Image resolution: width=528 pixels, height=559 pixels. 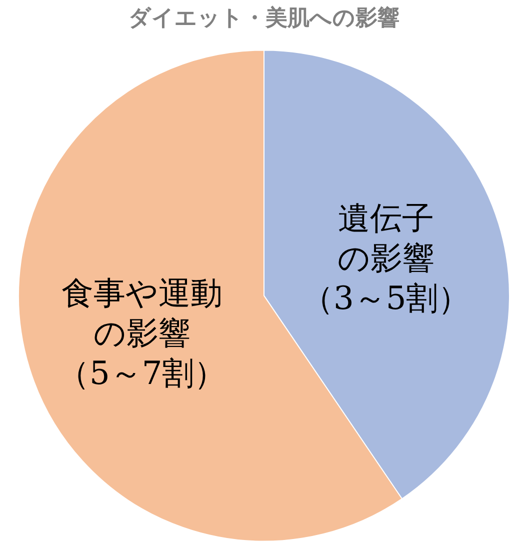 What do you see at coordinates (386, 258) in the screenshot?
I see `slice-label: 遺伝子の影響（3～5割）` at bounding box center [386, 258].